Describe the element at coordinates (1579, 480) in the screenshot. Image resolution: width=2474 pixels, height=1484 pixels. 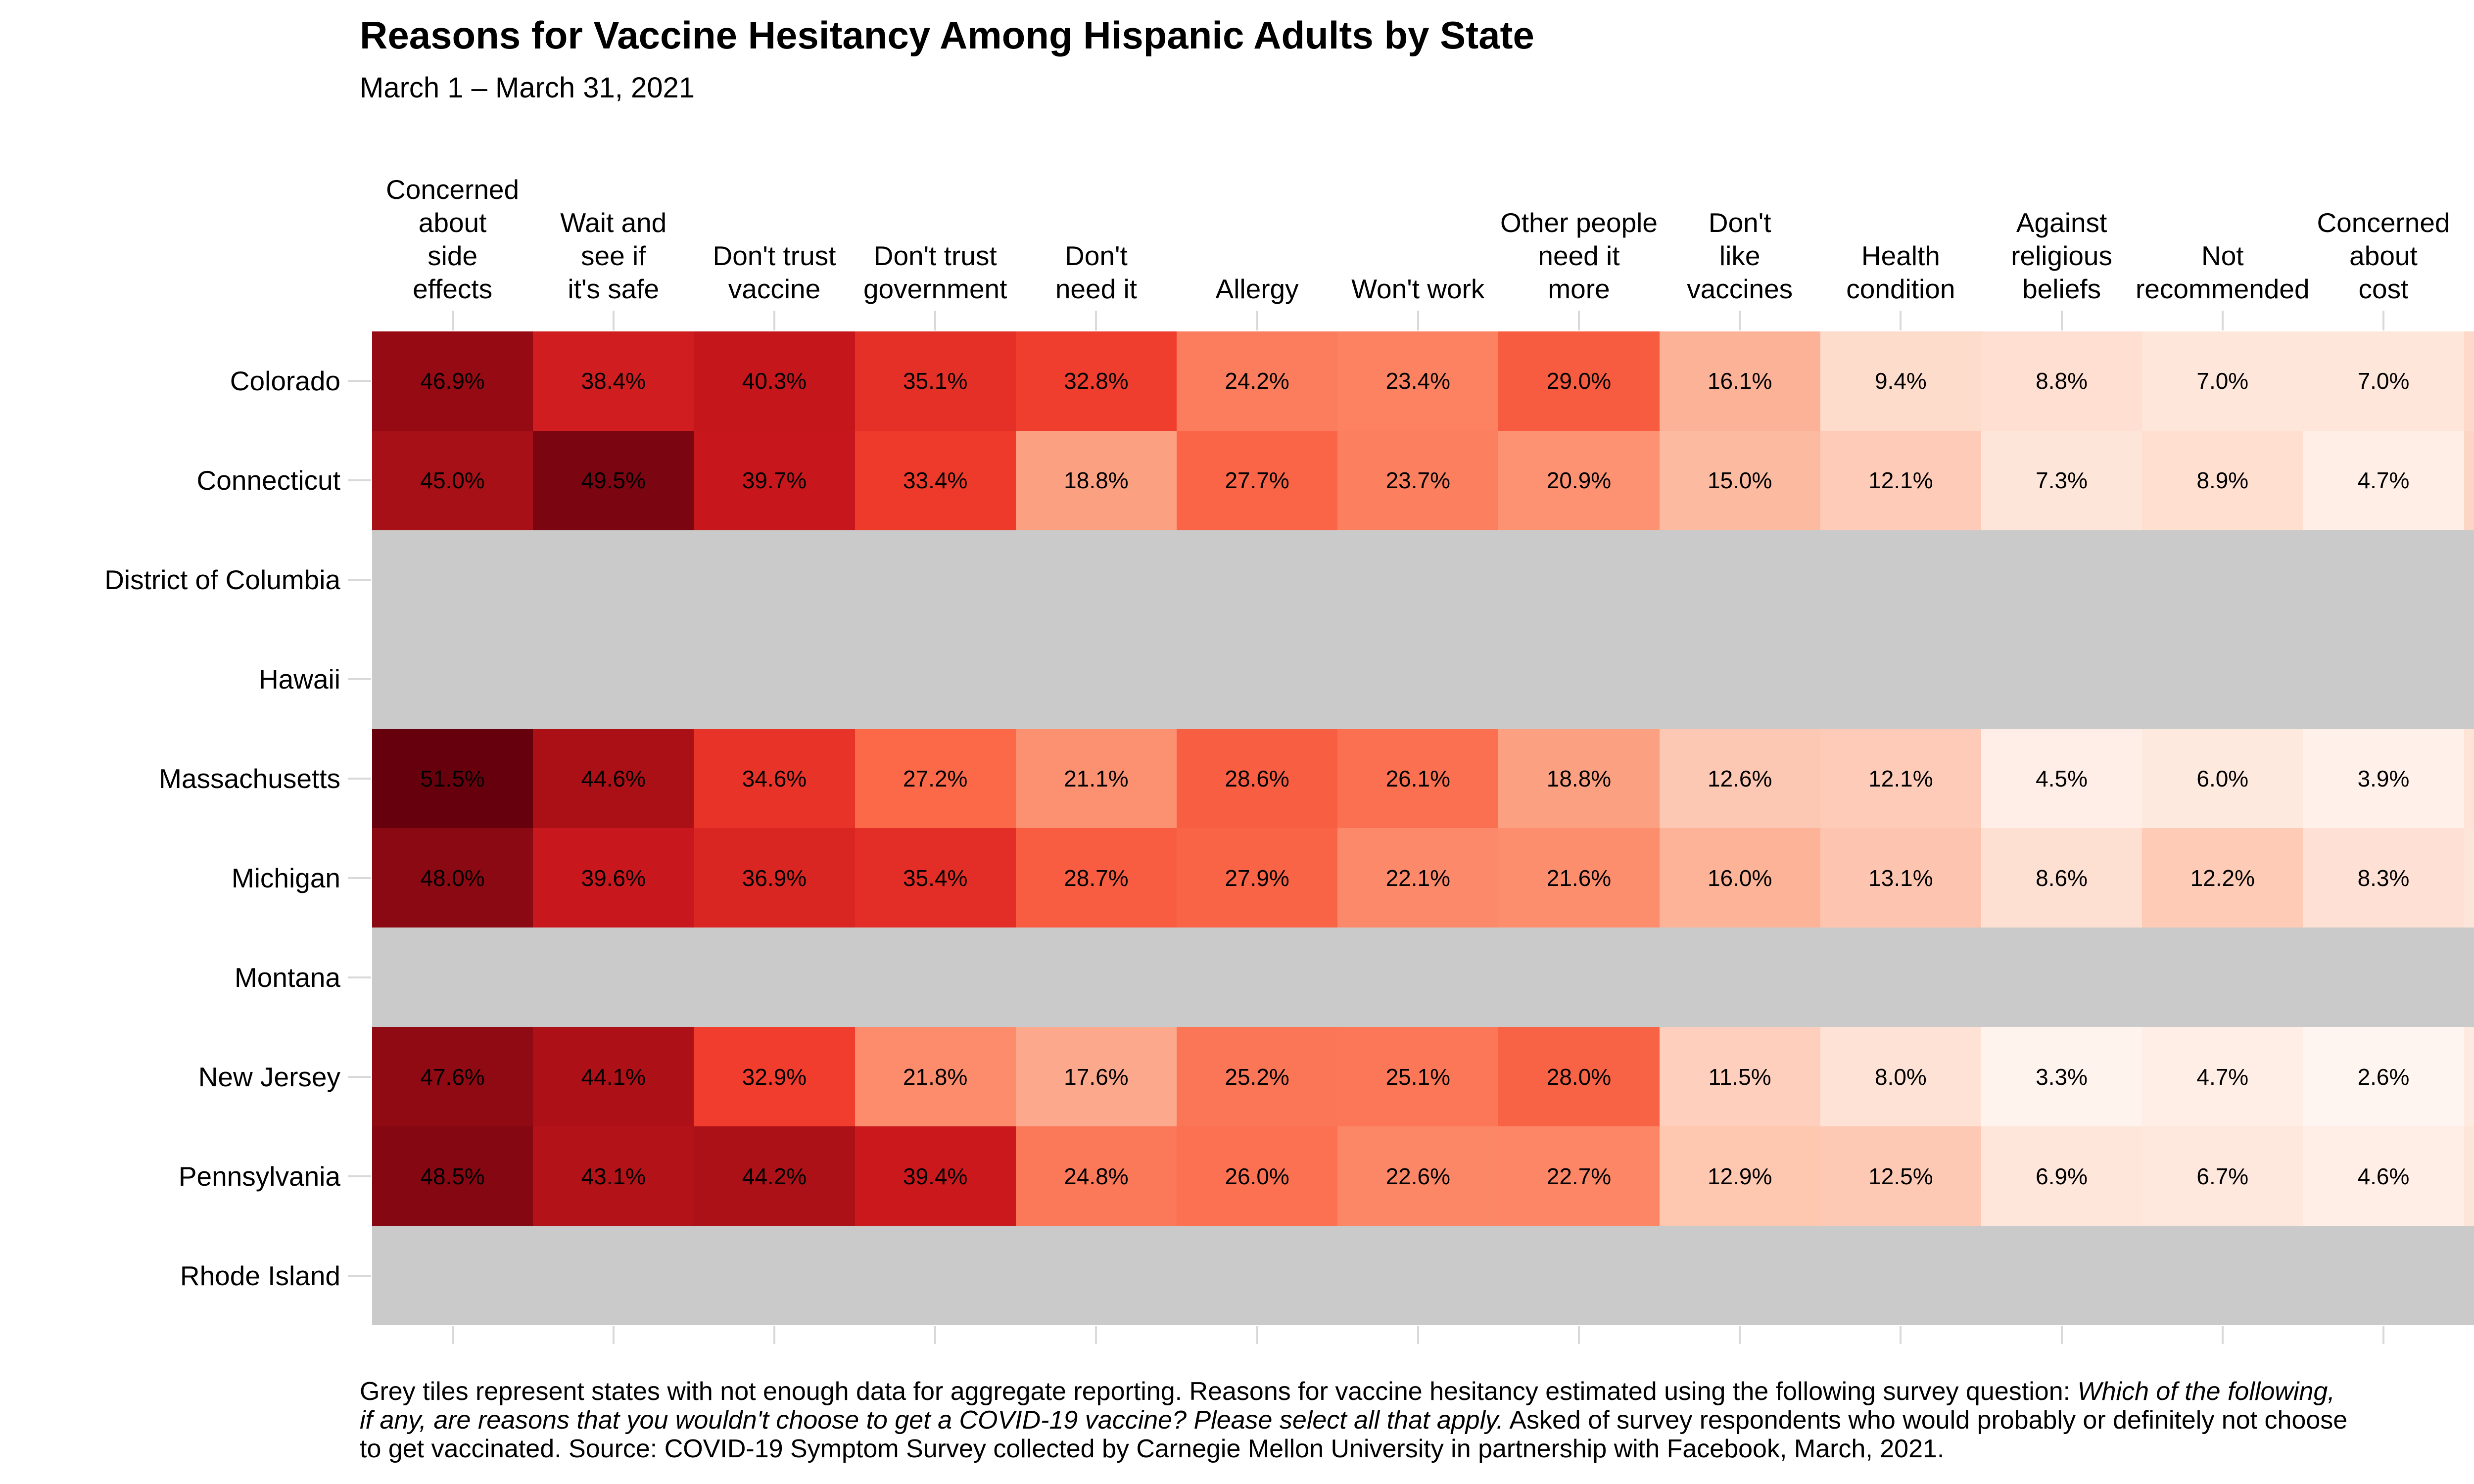
I see `heatmap-cell: 20.9%` at that location.